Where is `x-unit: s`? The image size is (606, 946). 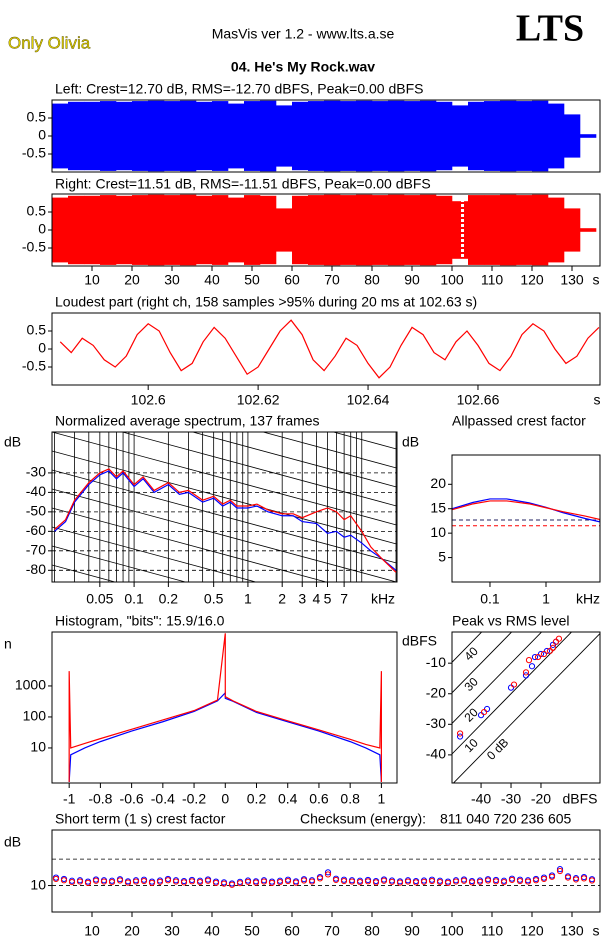
x-unit: s is located at coordinates (597, 400).